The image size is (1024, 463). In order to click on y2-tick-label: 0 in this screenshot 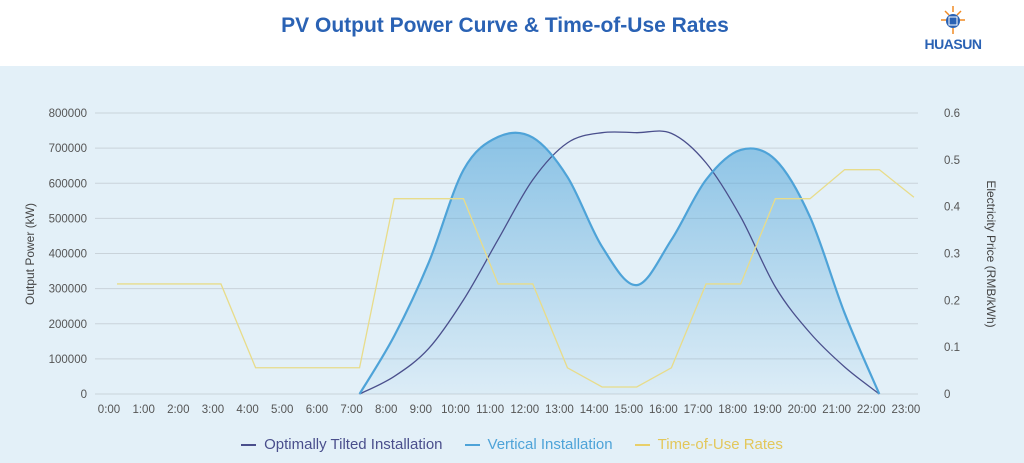, I will do `click(947, 395)`.